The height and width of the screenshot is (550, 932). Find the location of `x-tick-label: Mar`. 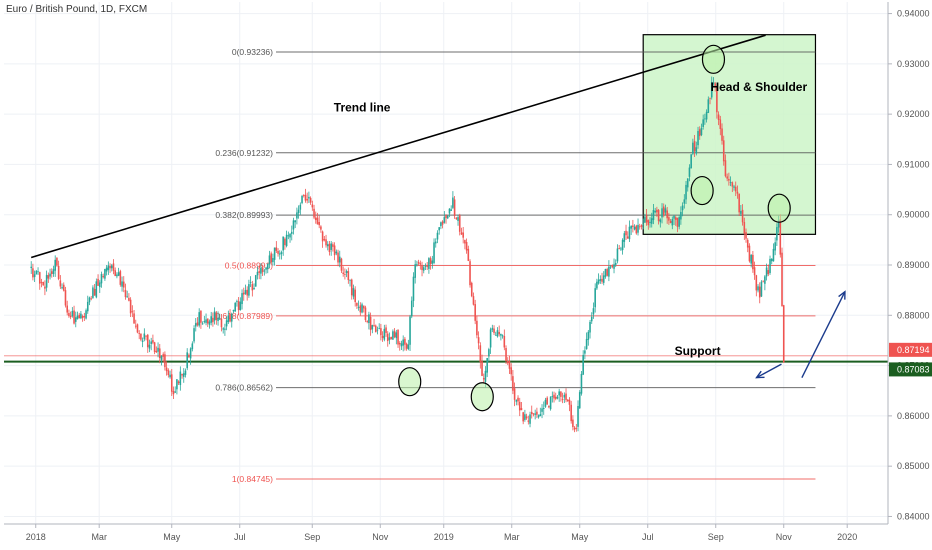

x-tick-label: Mar is located at coordinates (512, 537).